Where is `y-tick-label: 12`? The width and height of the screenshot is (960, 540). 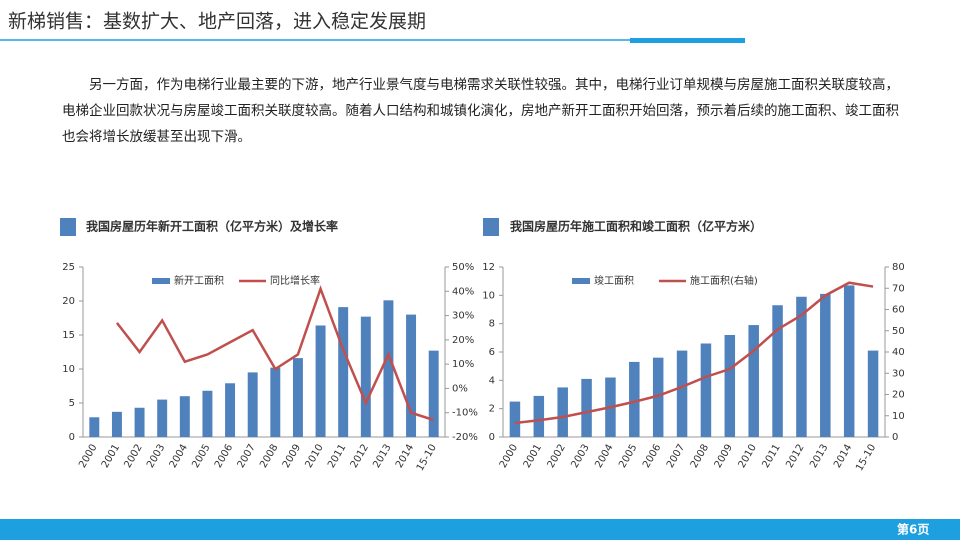
y-tick-label: 12 is located at coordinates (488, 267).